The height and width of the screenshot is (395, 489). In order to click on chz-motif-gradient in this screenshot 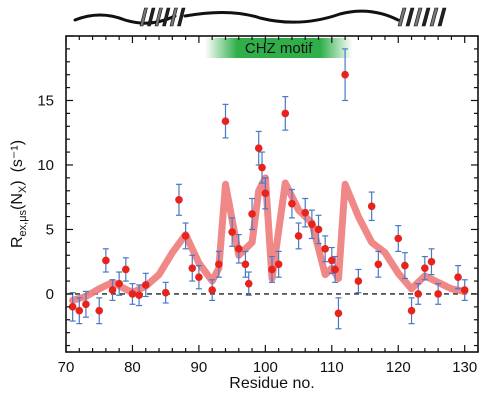, I will do `click(278, 48)`.